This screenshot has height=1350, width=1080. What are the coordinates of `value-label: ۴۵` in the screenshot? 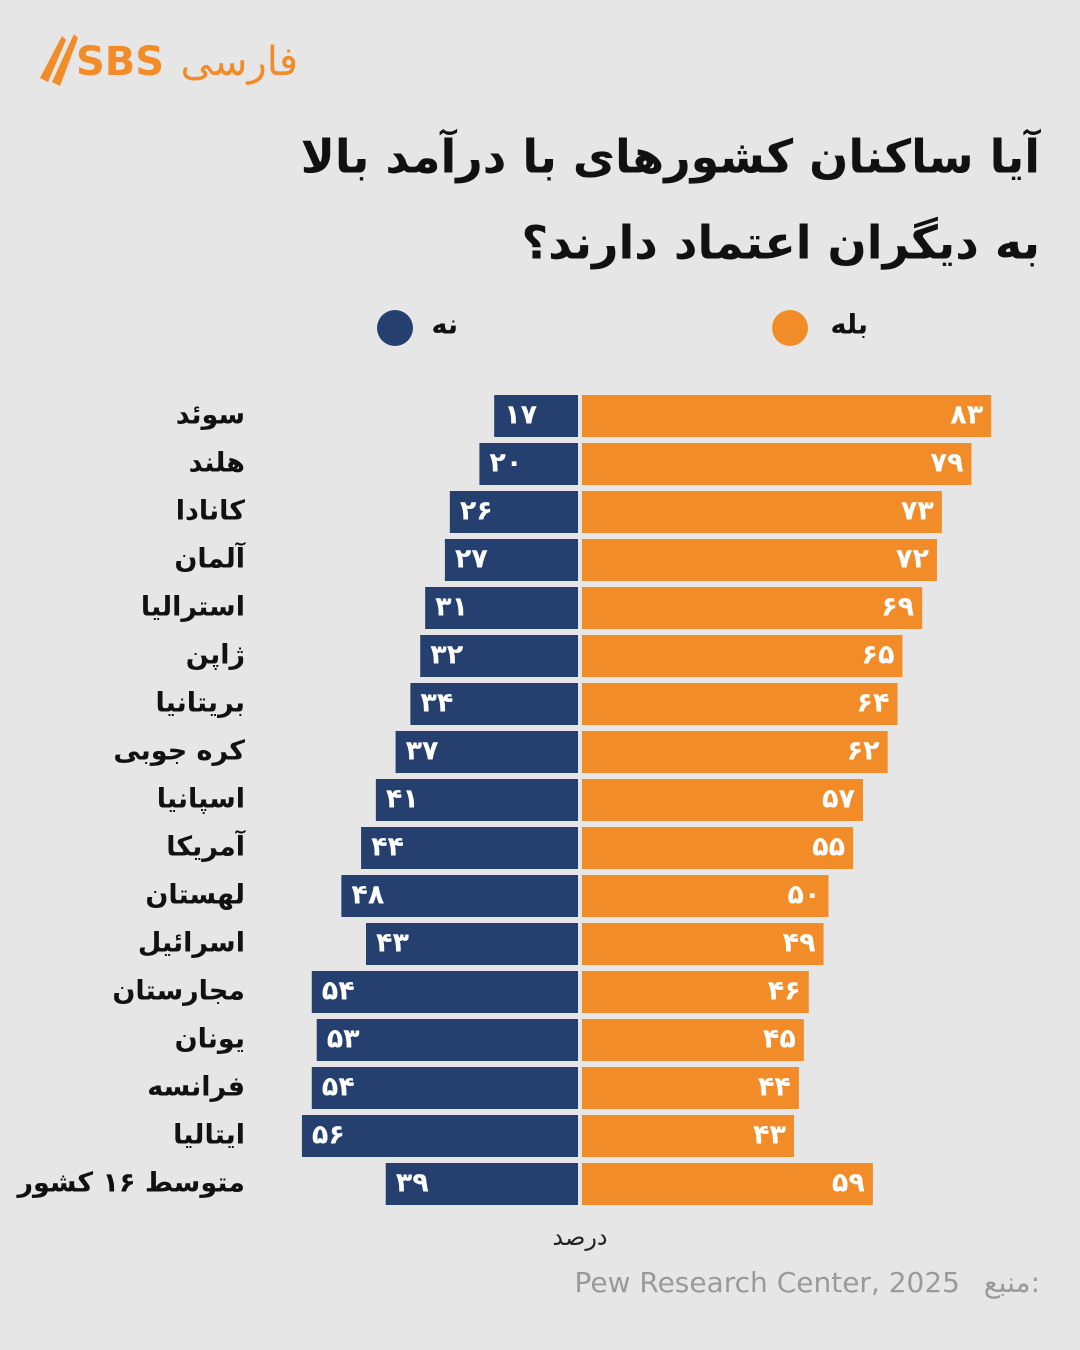 It's located at (779, 1039).